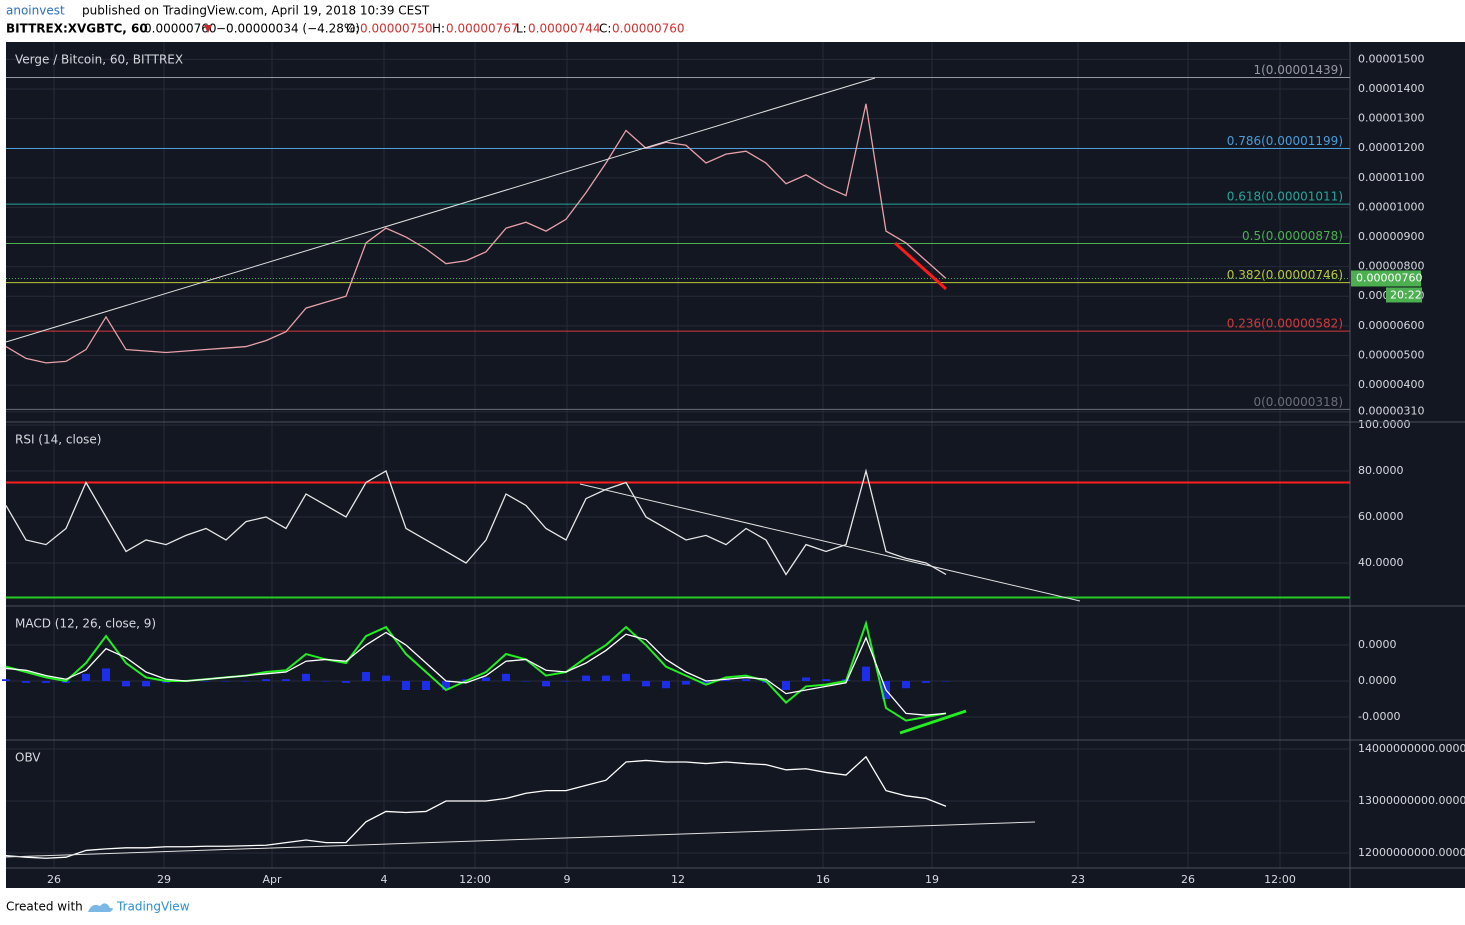  I want to click on last: 0.00000760, so click(180, 29).